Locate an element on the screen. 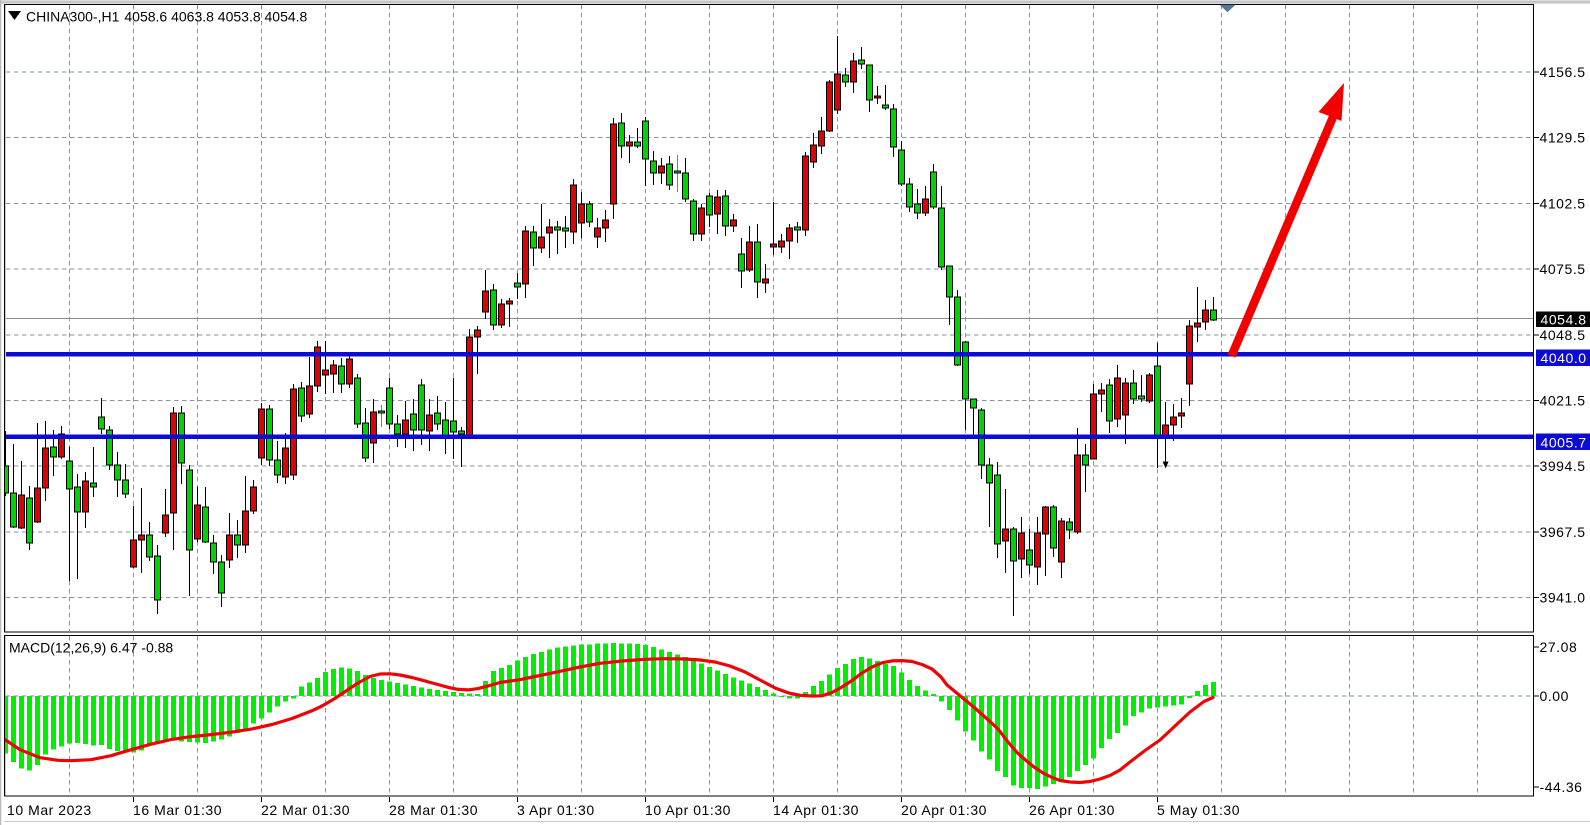  svg-text: 4048.5 is located at coordinates (1563, 335).